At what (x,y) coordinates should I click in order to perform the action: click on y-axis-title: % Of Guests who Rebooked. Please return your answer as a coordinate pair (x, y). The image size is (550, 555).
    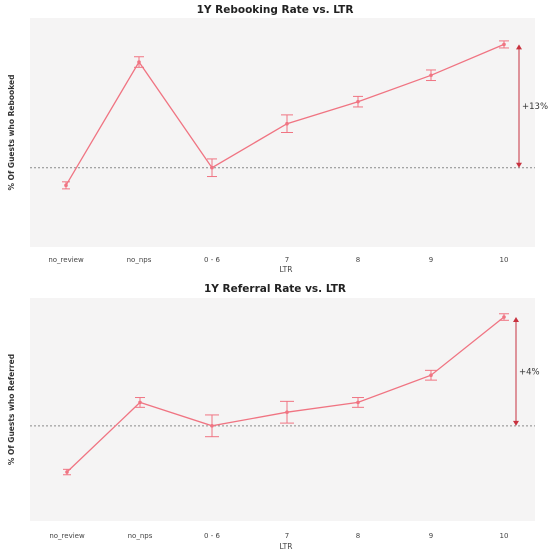
    Looking at the image, I should click on (11, 133).